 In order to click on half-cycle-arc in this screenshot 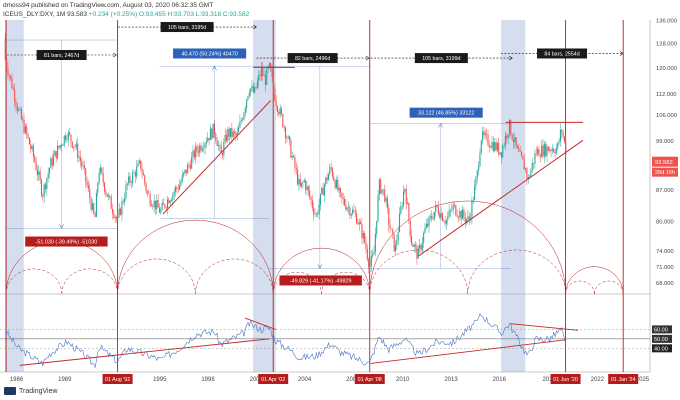, I will do `click(580, 287)`.